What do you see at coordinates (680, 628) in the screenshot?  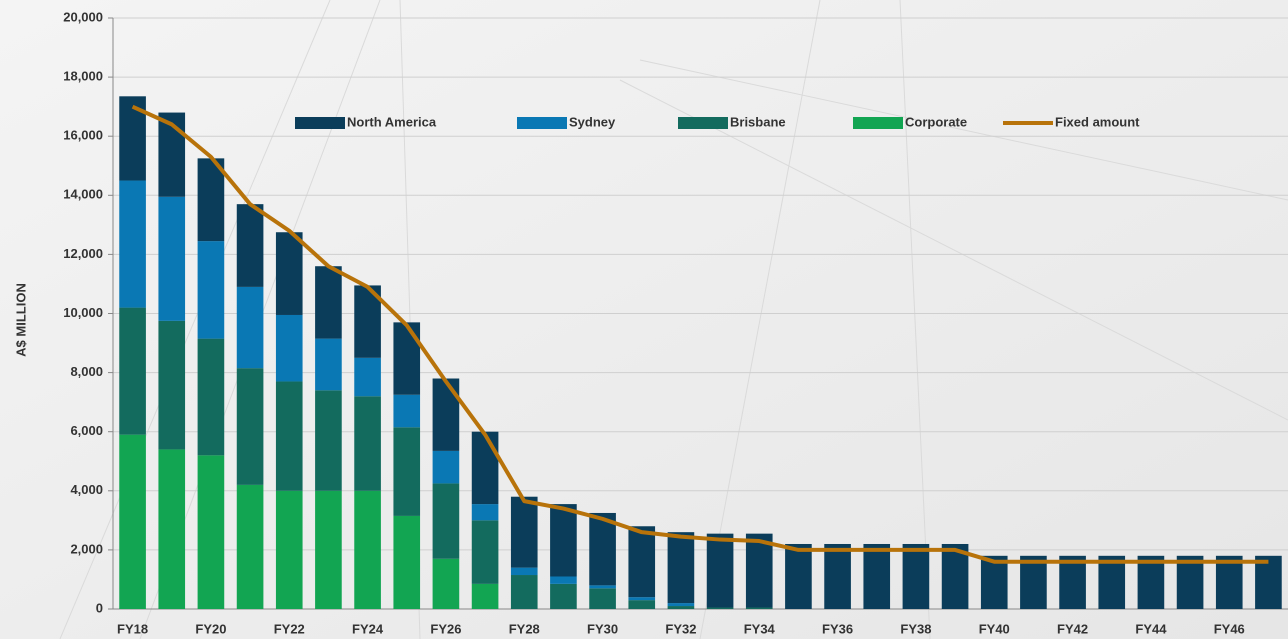 I see `x-tick-label: FY32` at bounding box center [680, 628].